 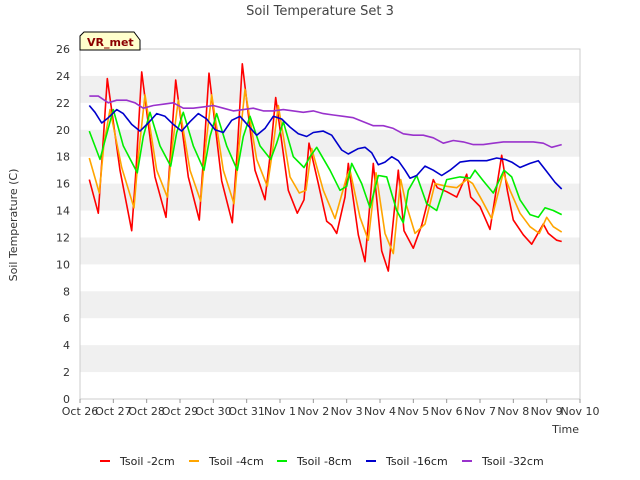 I want to click on x-tick-label: Oct 28, so click(x=146, y=411).